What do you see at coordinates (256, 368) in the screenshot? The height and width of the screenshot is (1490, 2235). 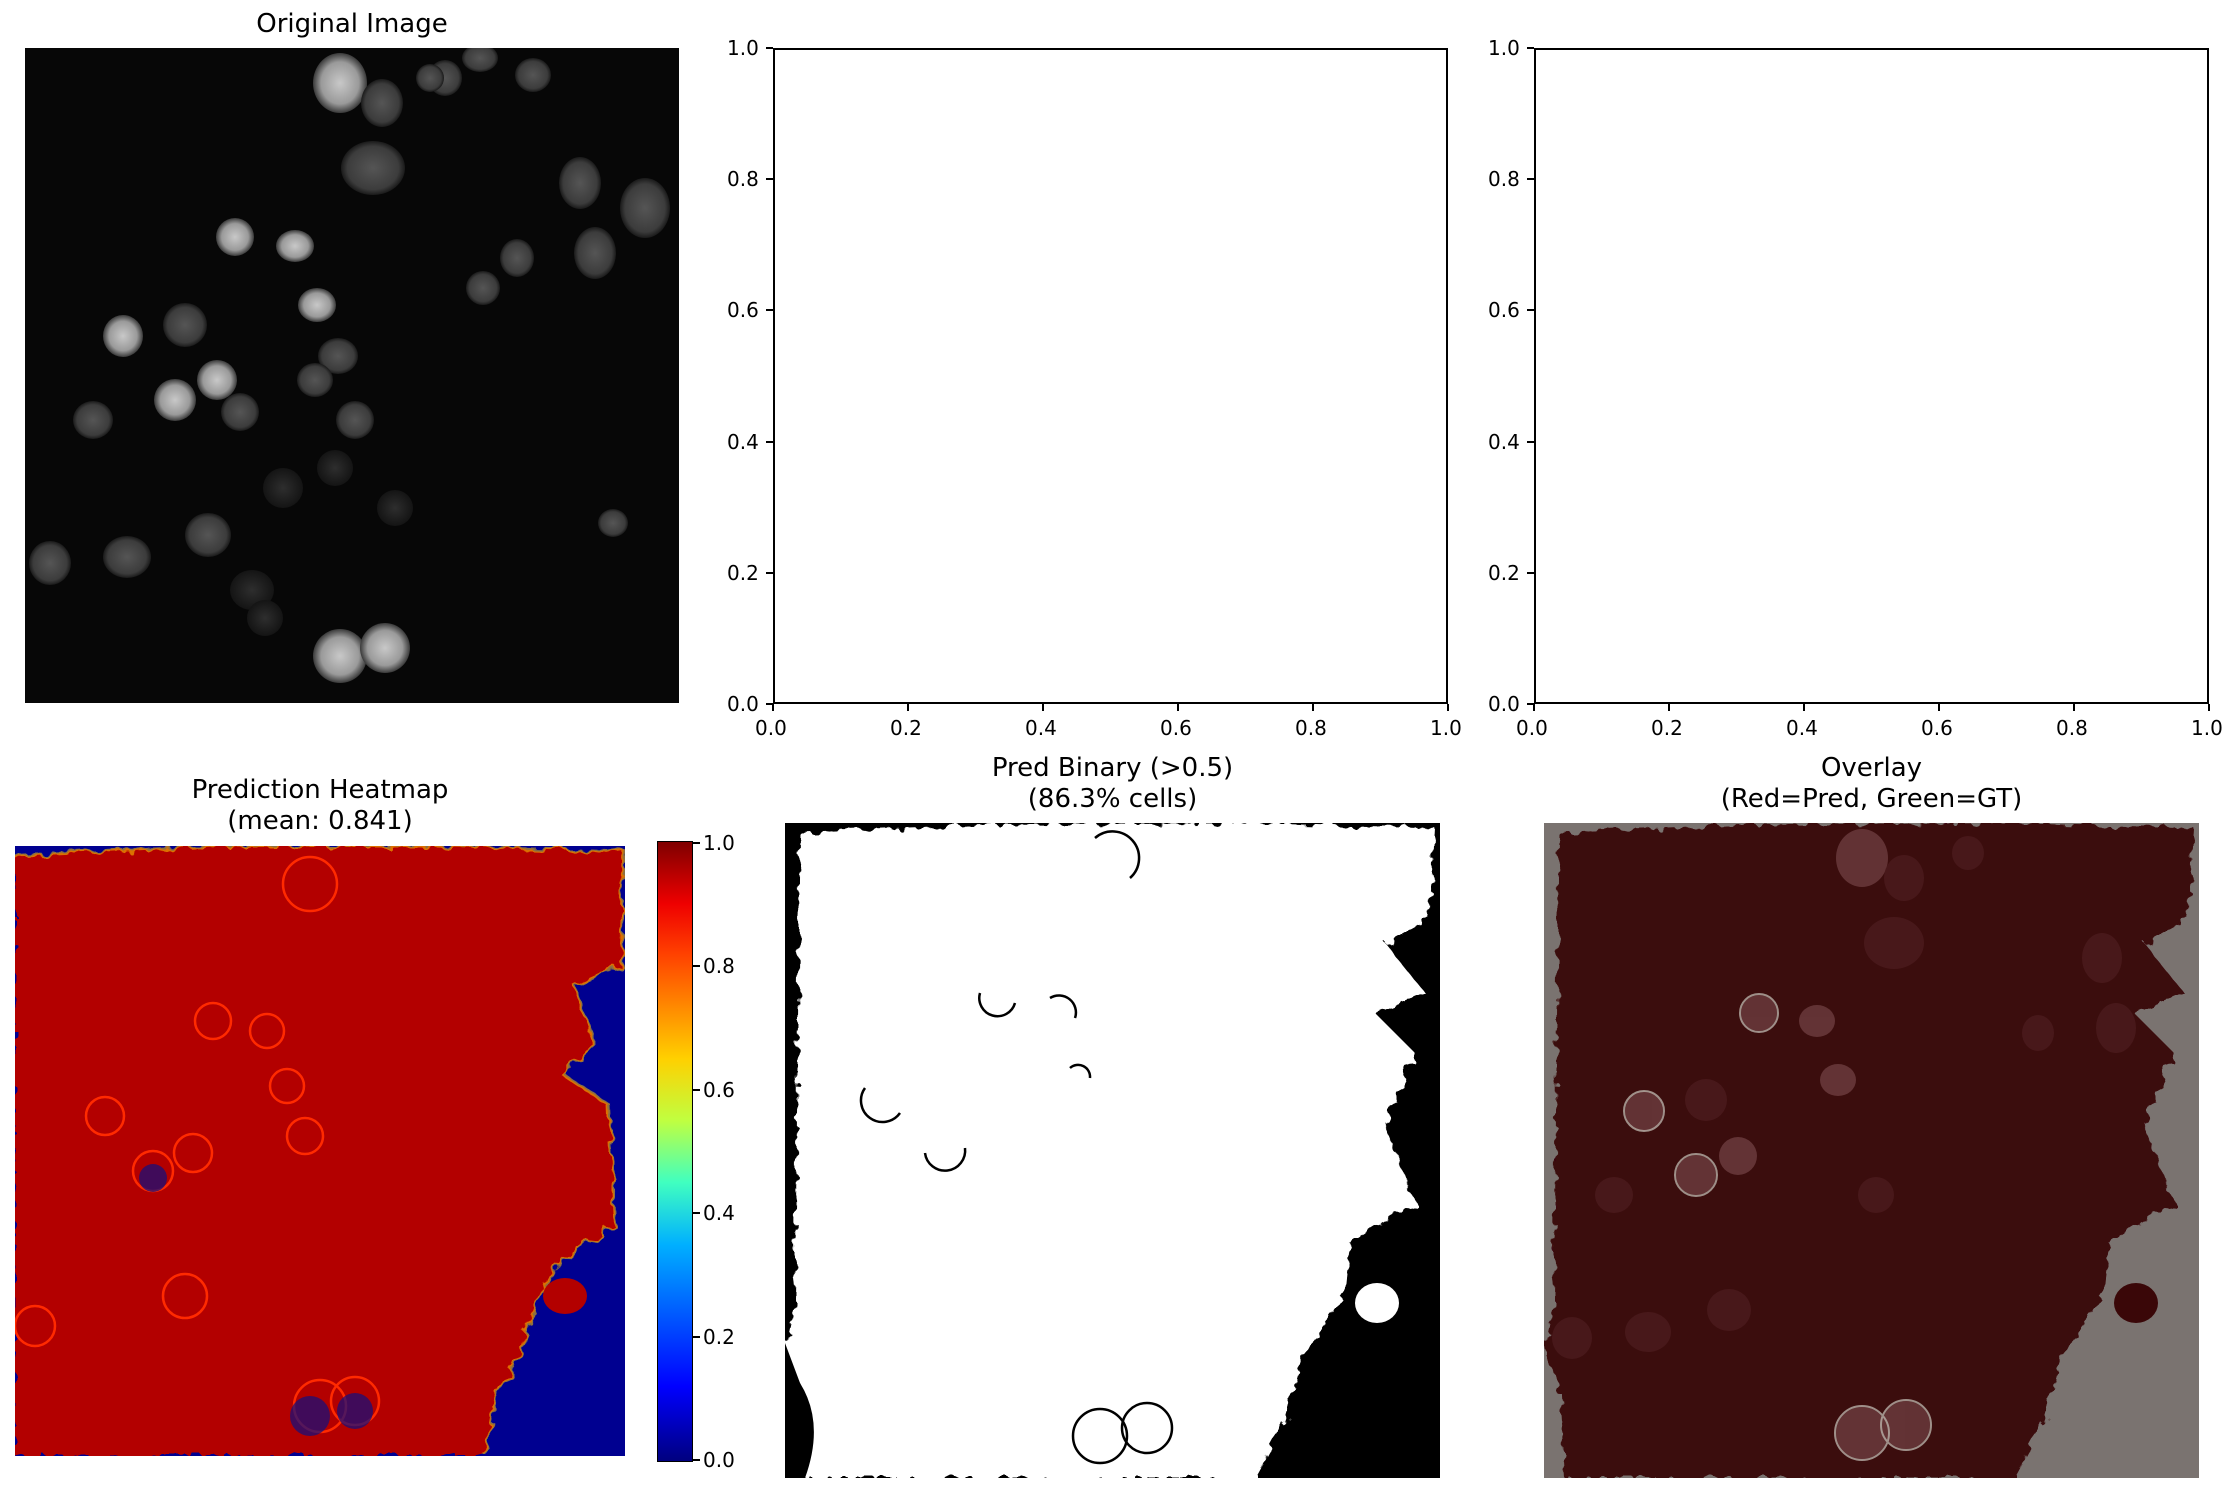 I see `nuclei-bright` at bounding box center [256, 368].